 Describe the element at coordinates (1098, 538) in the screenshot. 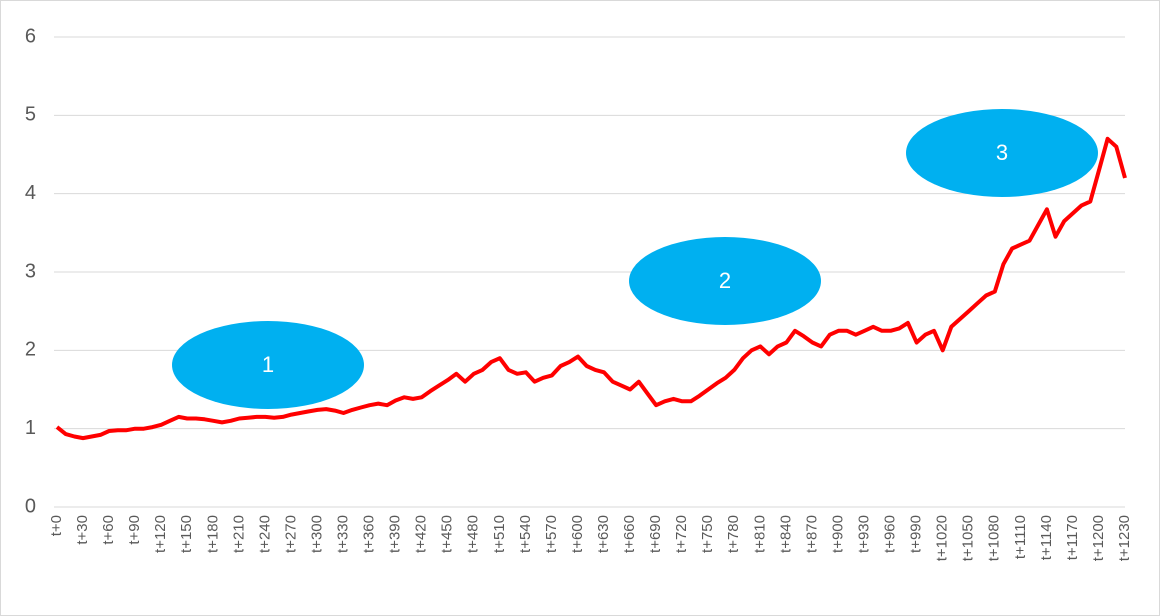

I see `x-tick-label: t+1200` at that location.